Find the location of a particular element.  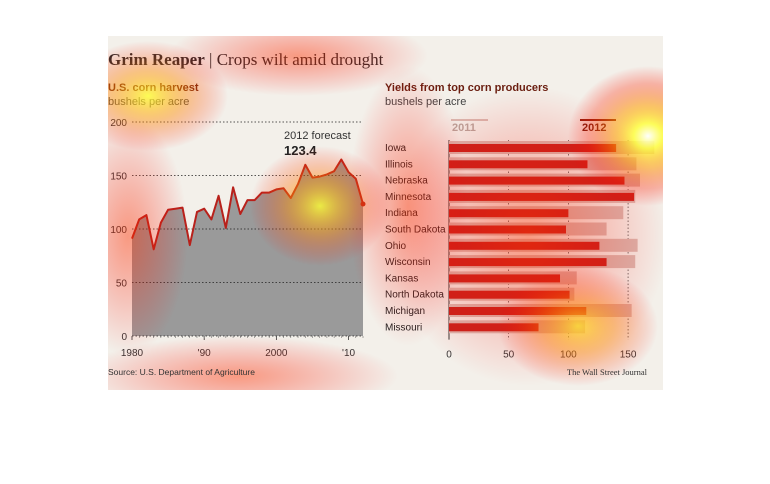

state-label: Minnesota is located at coordinates (408, 197).